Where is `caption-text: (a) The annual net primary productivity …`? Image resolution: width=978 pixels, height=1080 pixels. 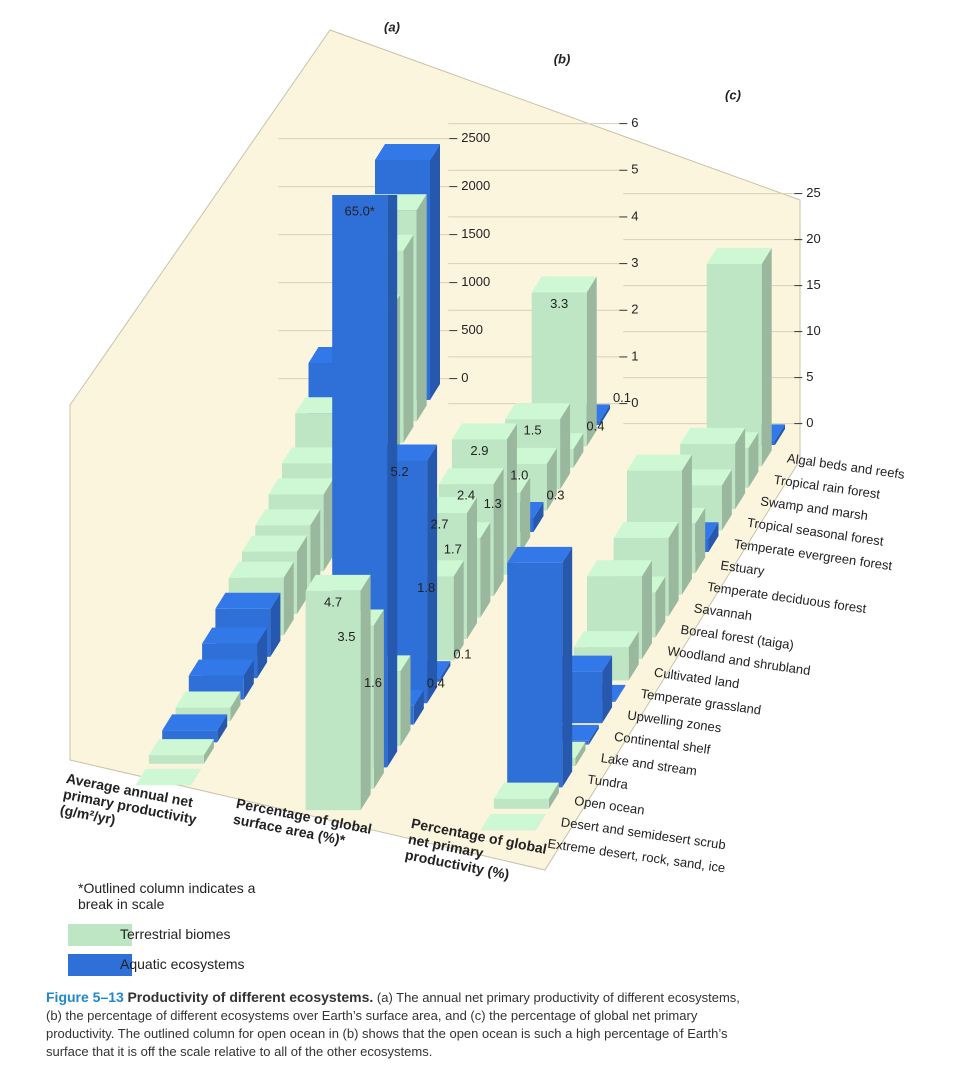
caption-text: (a) The annual net primary productivity … is located at coordinates (393, 1024).